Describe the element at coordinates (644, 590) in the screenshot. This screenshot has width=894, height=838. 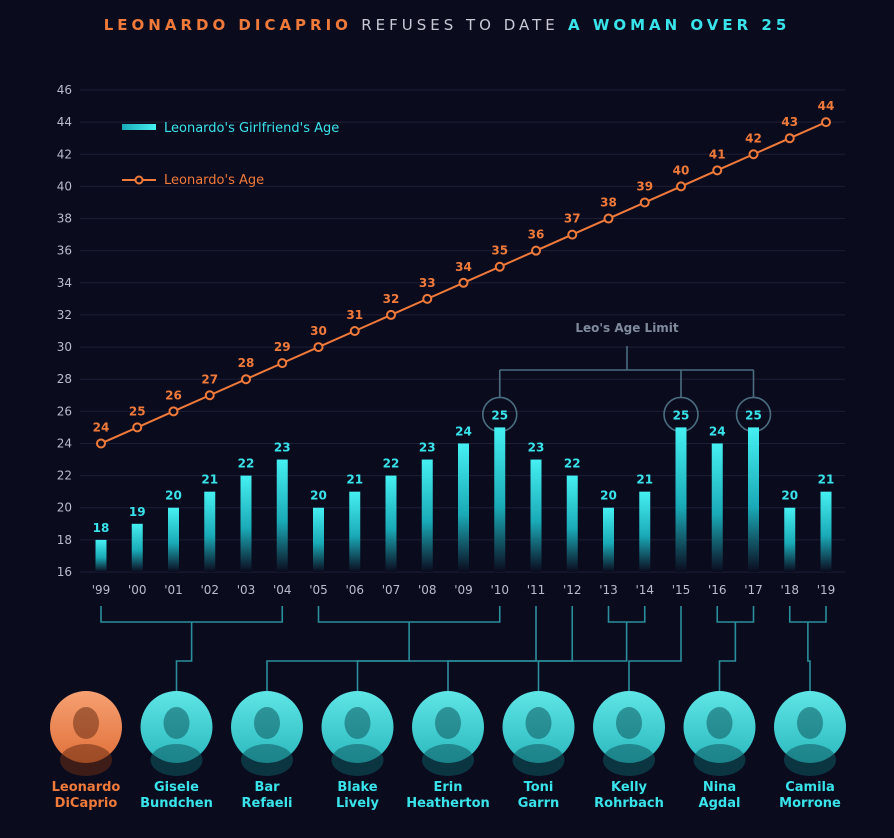
I see `x-tick-label: '14` at that location.